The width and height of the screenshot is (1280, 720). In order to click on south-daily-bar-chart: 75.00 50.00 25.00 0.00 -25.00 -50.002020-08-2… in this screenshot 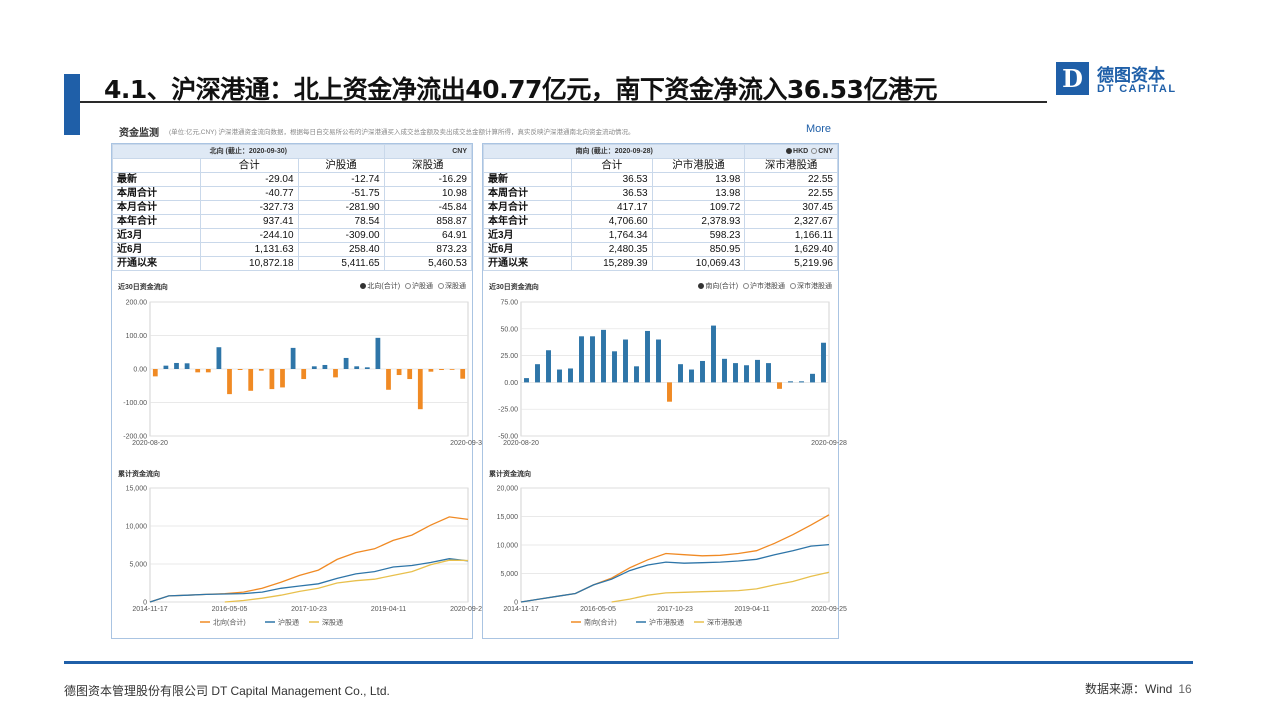, I will do `click(672, 374)`.